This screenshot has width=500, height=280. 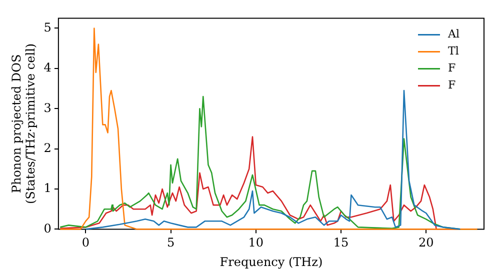 What do you see at coordinates (48, 228) in the screenshot?
I see `y-tick-label: 0` at bounding box center [48, 228].